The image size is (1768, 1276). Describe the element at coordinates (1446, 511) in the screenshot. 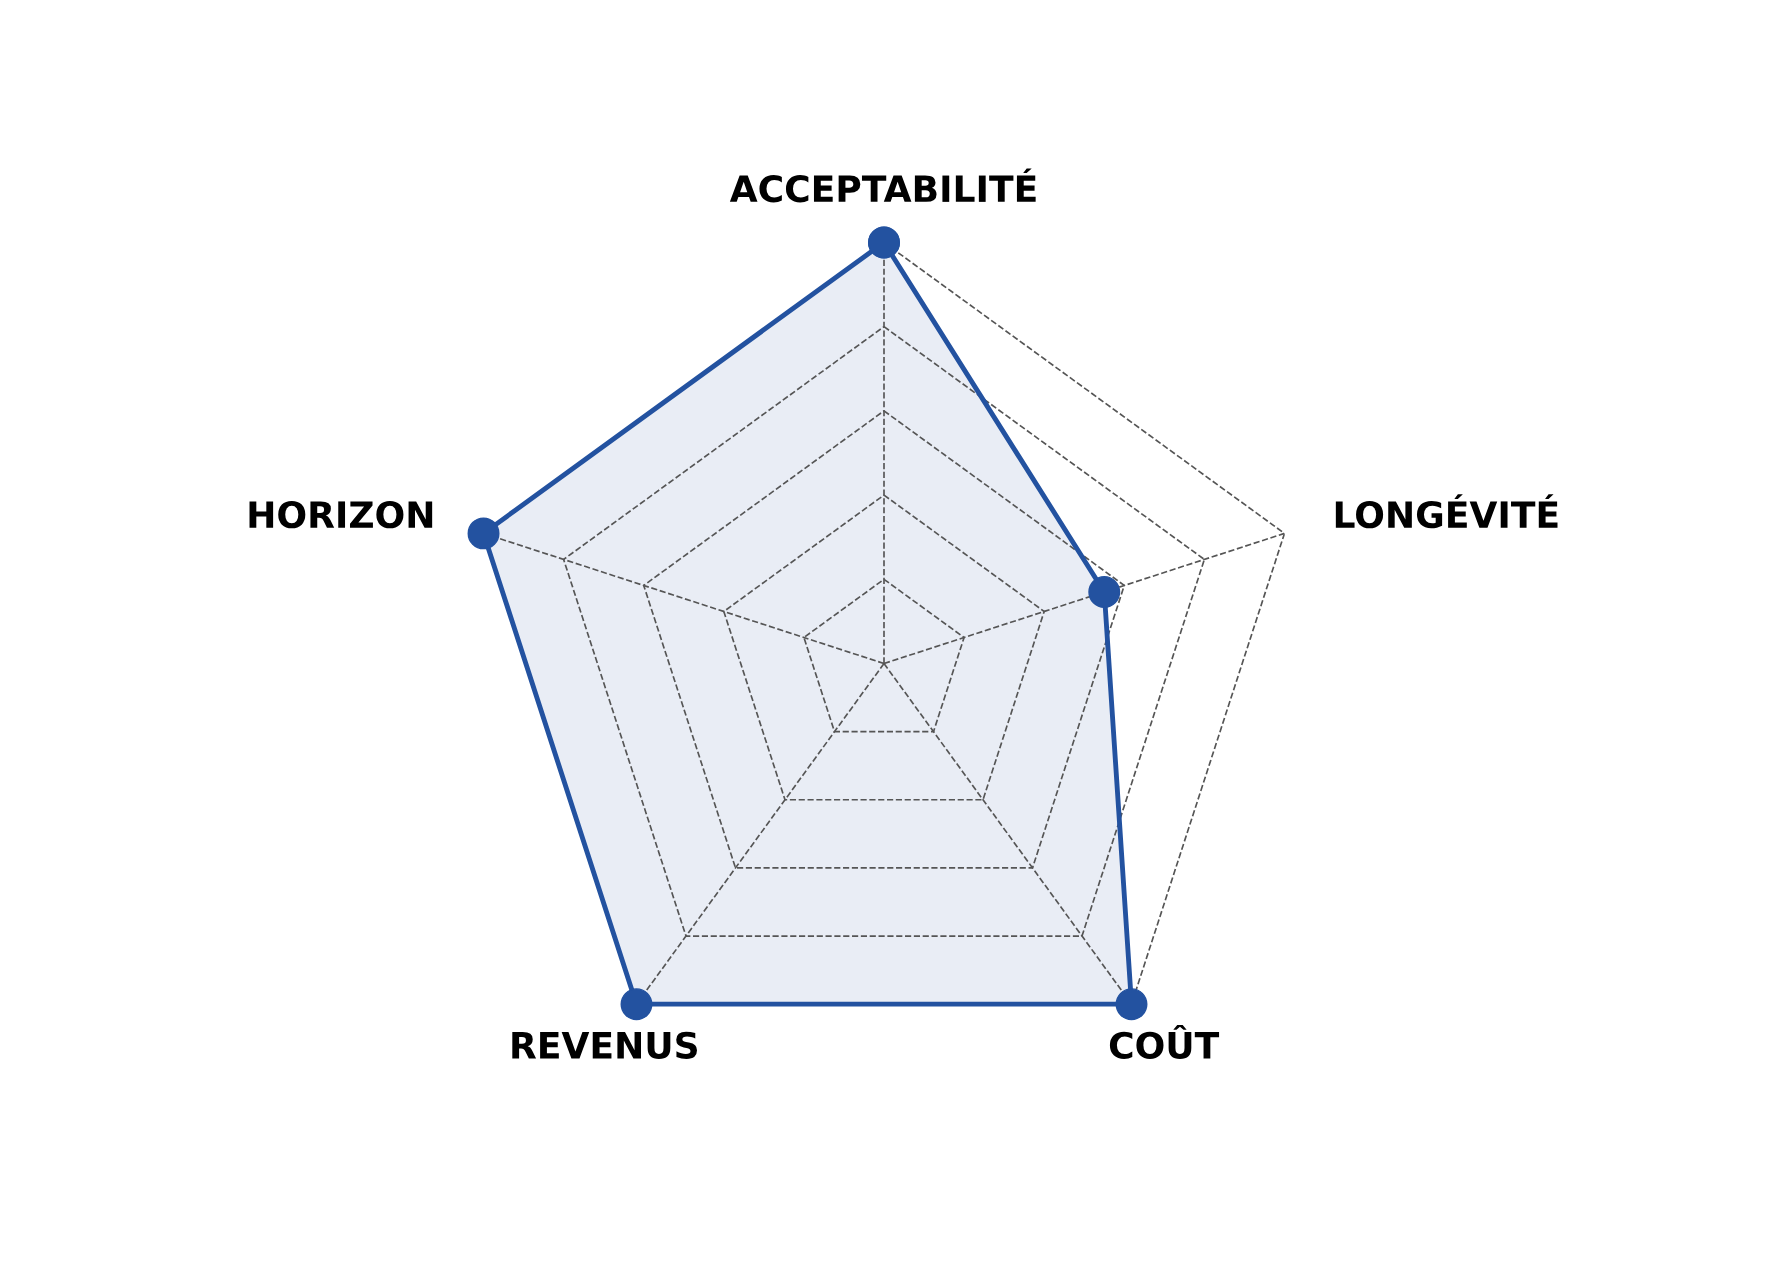

I see `spoke-label: LONGÉVITÉ` at that location.